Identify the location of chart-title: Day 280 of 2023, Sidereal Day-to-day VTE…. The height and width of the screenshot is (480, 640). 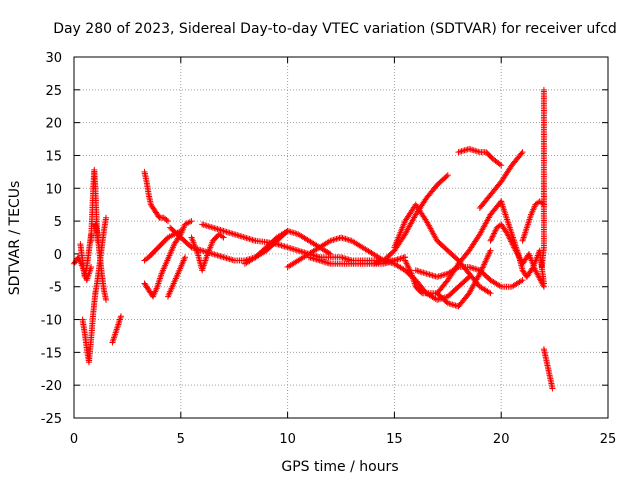
(335, 29).